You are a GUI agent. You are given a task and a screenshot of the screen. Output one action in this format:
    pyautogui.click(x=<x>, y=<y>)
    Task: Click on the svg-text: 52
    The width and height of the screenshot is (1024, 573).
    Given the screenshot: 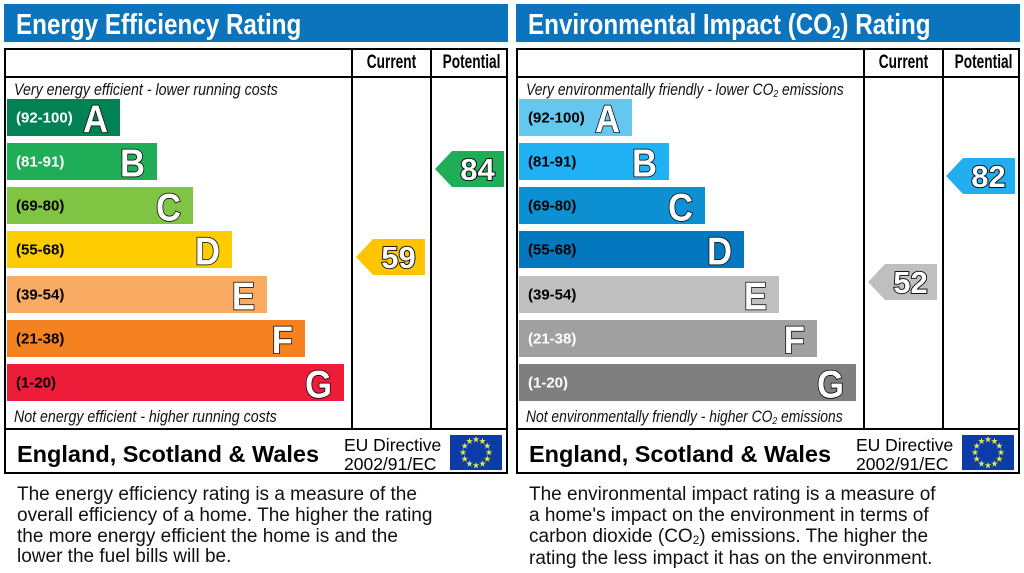 What is the action you would take?
    pyautogui.click(x=910, y=282)
    